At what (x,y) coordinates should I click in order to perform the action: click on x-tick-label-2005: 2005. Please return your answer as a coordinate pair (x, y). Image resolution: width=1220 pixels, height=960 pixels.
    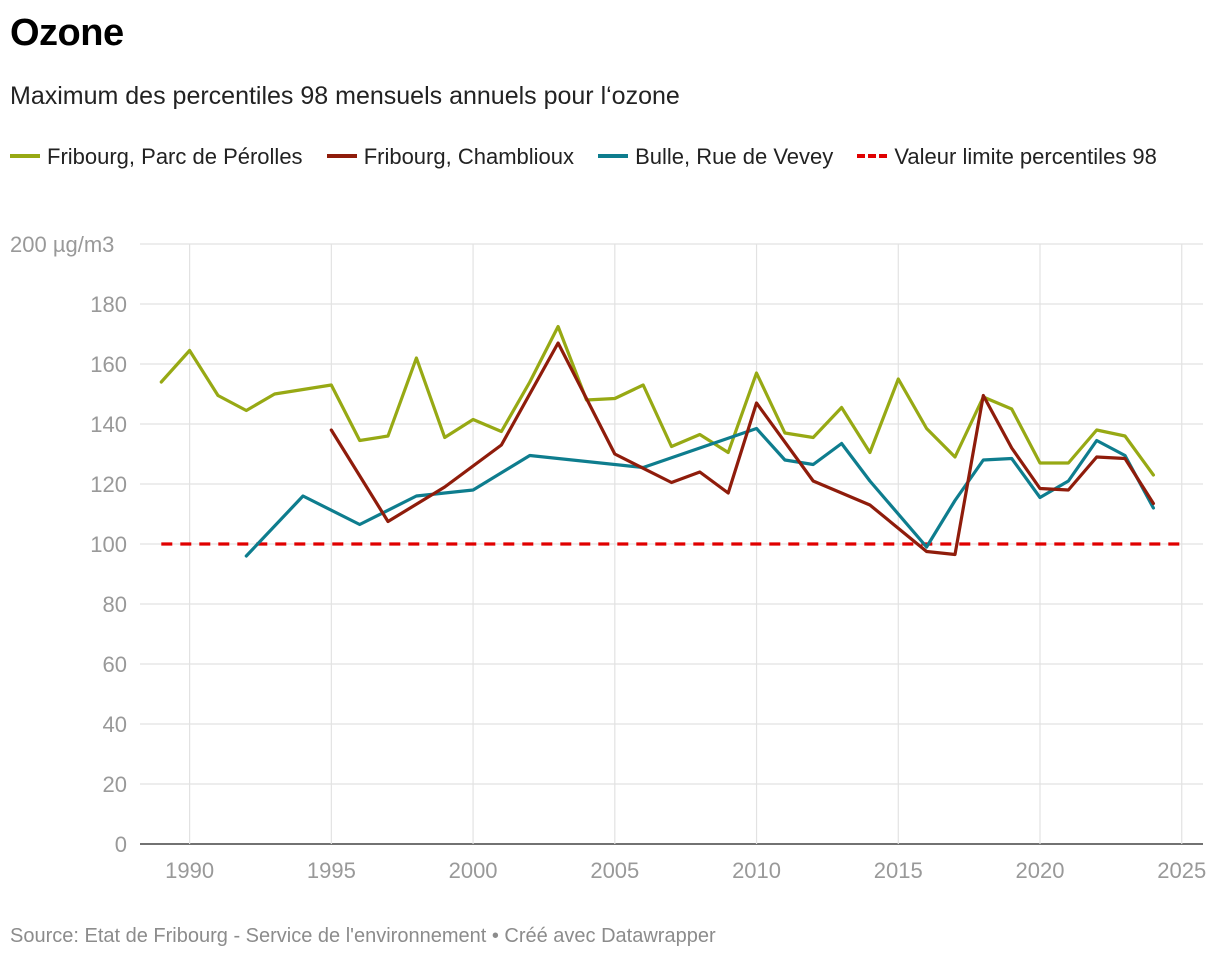
    Looking at the image, I should click on (614, 870).